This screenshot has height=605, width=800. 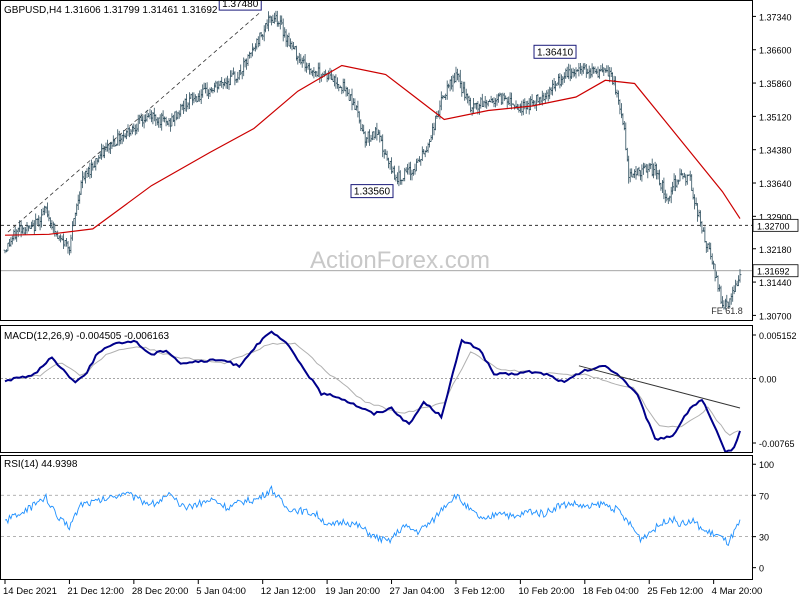 I want to click on x-tick-label: 14 Dec 2021, so click(x=30, y=591).